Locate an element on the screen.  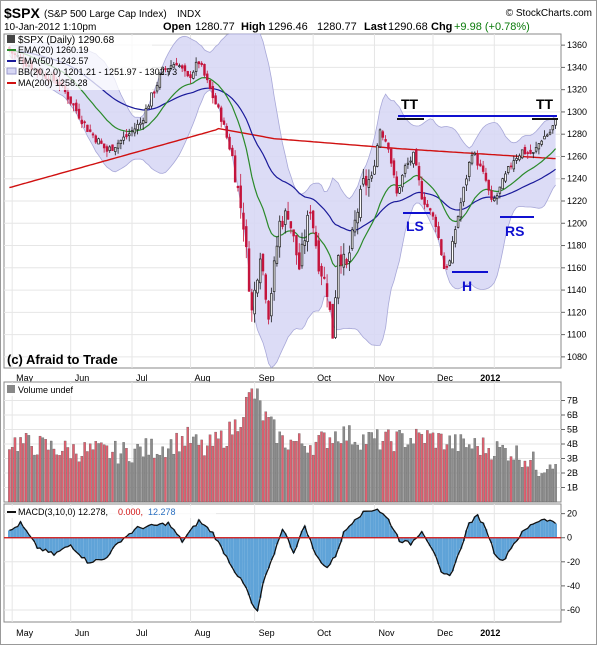
volume-tick-label: 1B is located at coordinates (572, 488).